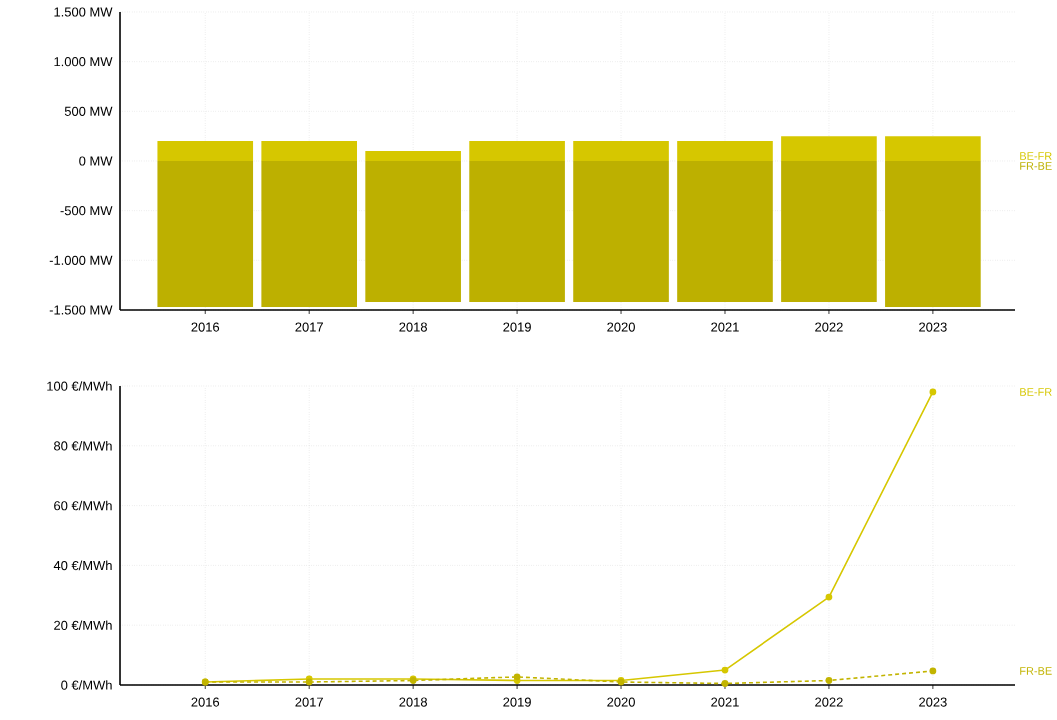 The height and width of the screenshot is (720, 1057). Describe the element at coordinates (83, 446) in the screenshot. I see `y-tick-label: 80 €/MWh` at that location.